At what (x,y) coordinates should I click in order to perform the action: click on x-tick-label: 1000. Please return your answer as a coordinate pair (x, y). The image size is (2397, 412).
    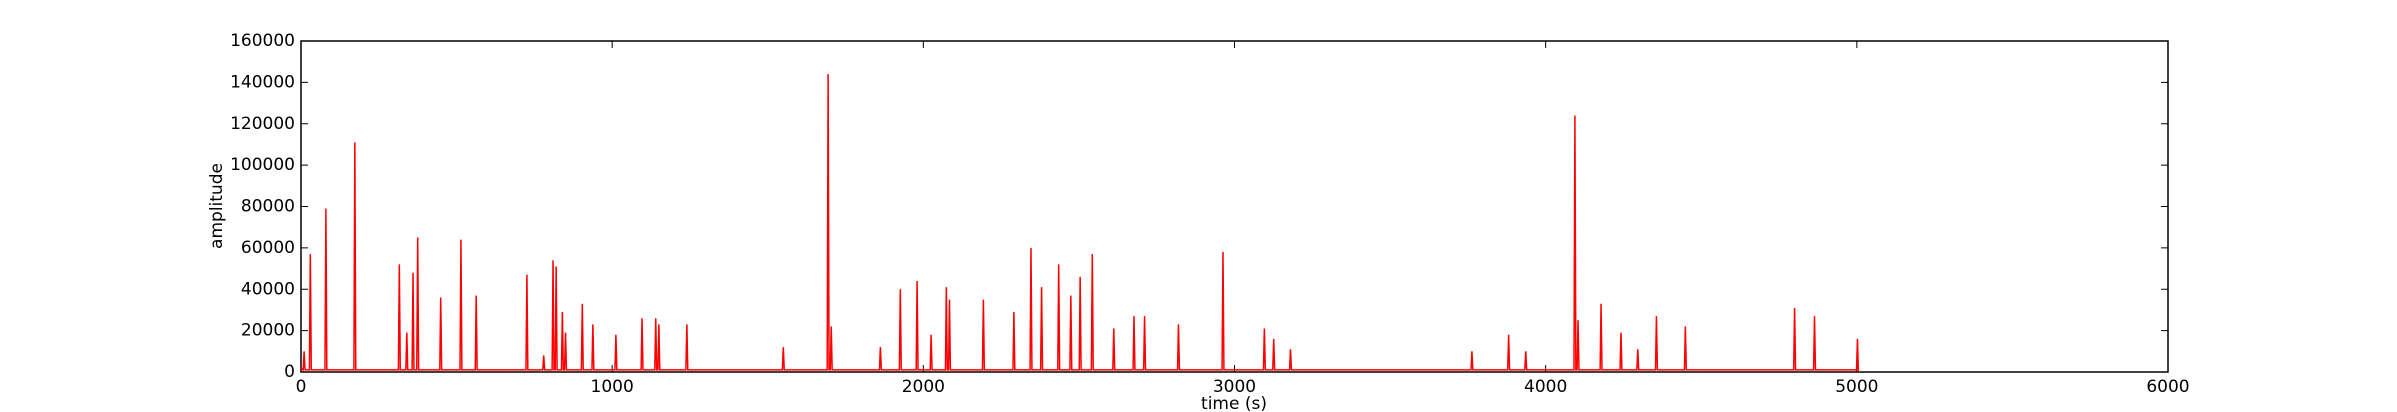
    Looking at the image, I should click on (612, 387).